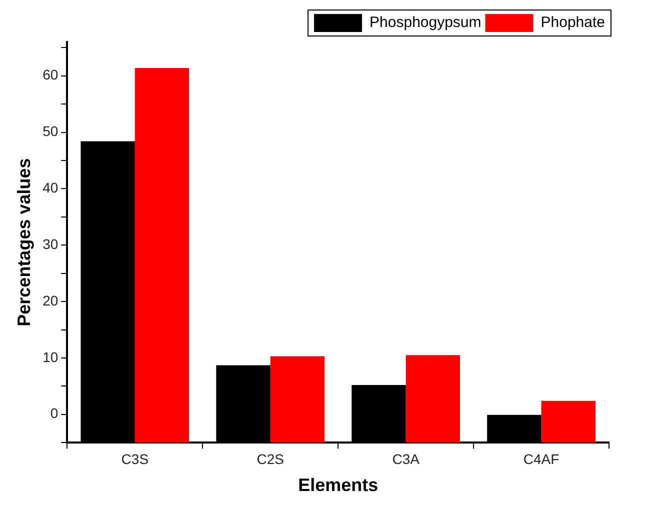  Describe the element at coordinates (24, 242) in the screenshot. I see `y-axis-title: Percentages values` at that location.